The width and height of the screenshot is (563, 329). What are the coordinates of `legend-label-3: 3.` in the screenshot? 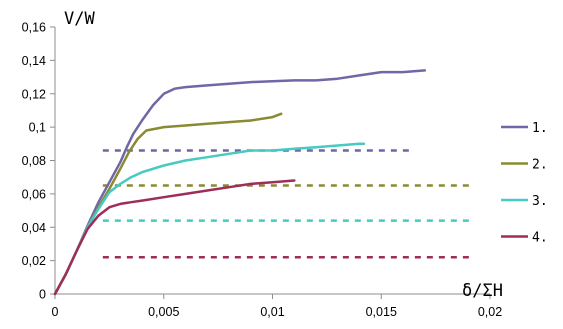 It's located at (540, 201).